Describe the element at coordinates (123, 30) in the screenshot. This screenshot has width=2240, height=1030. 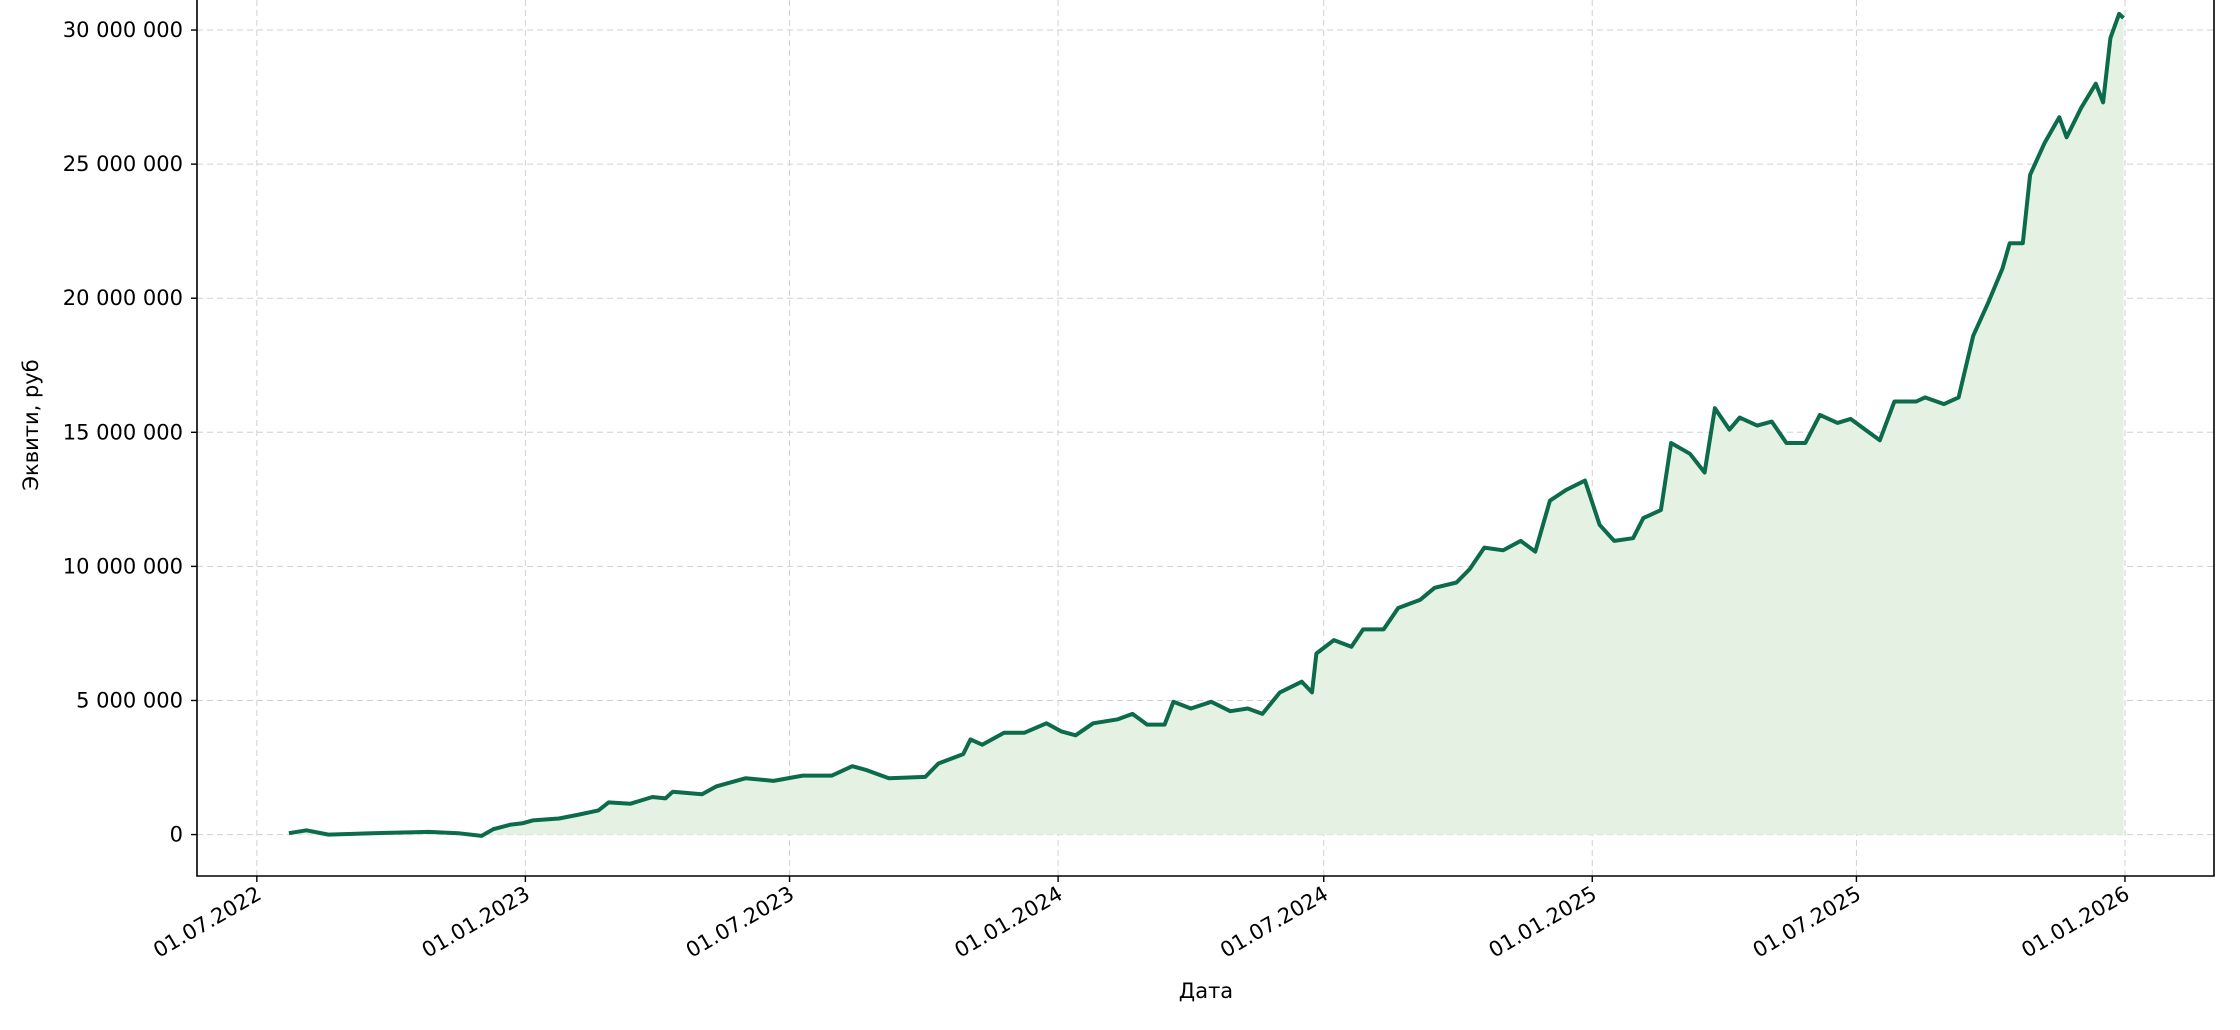
I see `y-tick-label: 30 000 000` at that location.